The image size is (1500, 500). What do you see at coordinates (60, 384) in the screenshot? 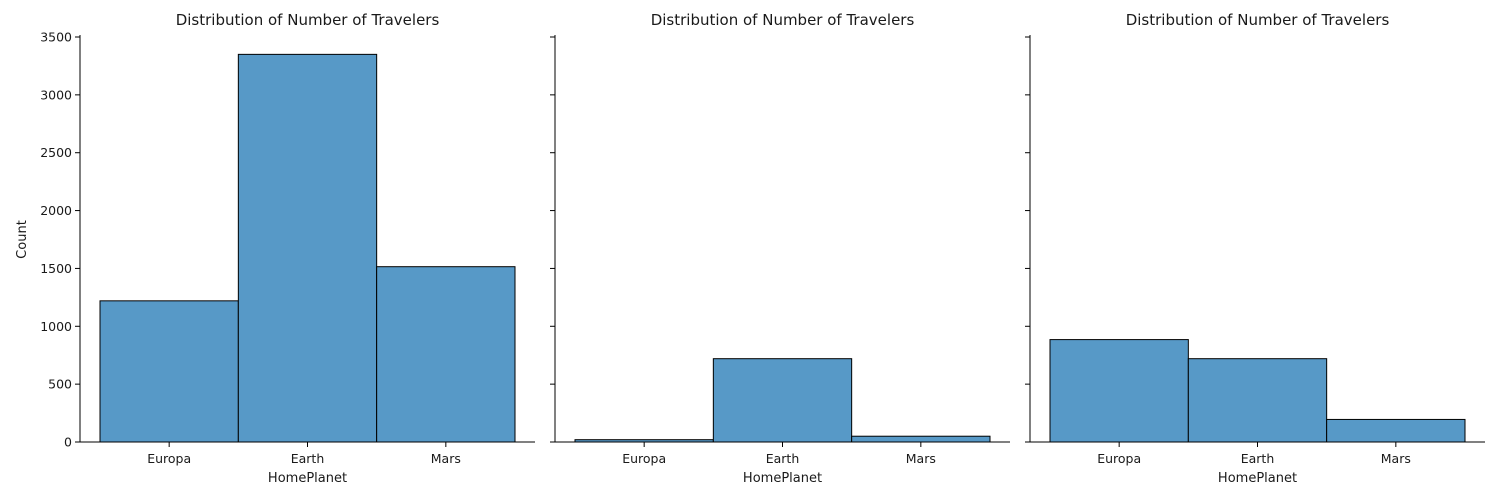
I see `y-tick-label: 500` at bounding box center [60, 384].